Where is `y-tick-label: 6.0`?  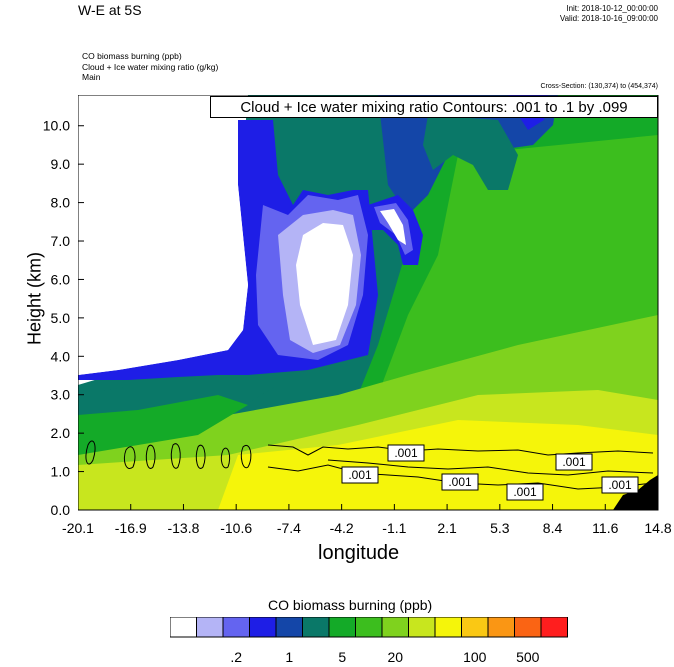 y-tick-label: 6.0 is located at coordinates (61, 279).